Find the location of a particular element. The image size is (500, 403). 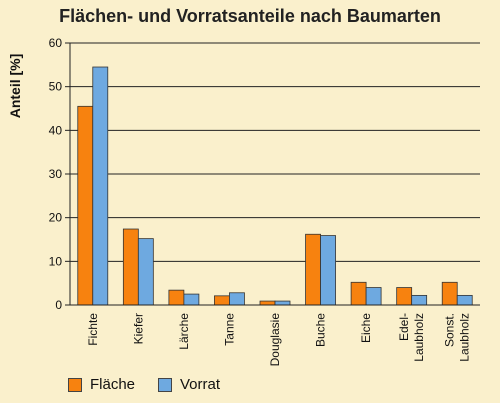

legend-swatch-vorrat is located at coordinates (165, 384).